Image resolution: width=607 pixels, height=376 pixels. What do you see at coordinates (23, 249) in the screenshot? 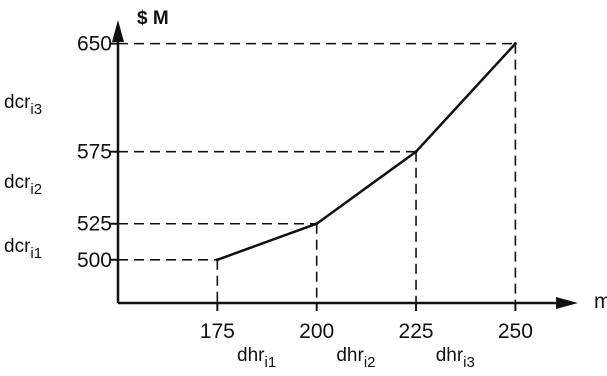
I see `y-segment-label: dcri1` at bounding box center [23, 249].